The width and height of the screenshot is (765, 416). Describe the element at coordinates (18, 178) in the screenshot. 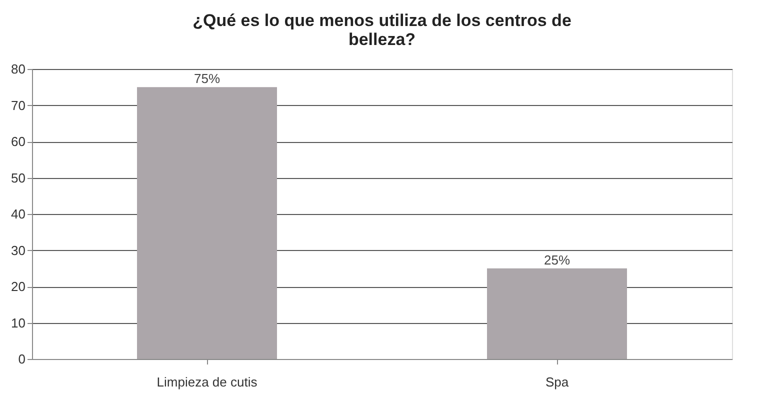

I see `y-tick-label: 50` at that location.